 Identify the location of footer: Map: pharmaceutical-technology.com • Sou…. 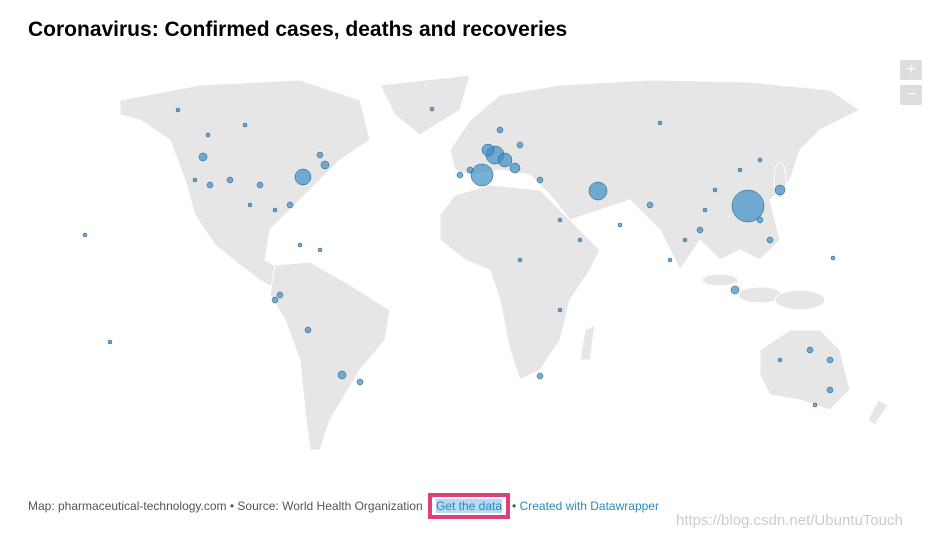
(343, 506).